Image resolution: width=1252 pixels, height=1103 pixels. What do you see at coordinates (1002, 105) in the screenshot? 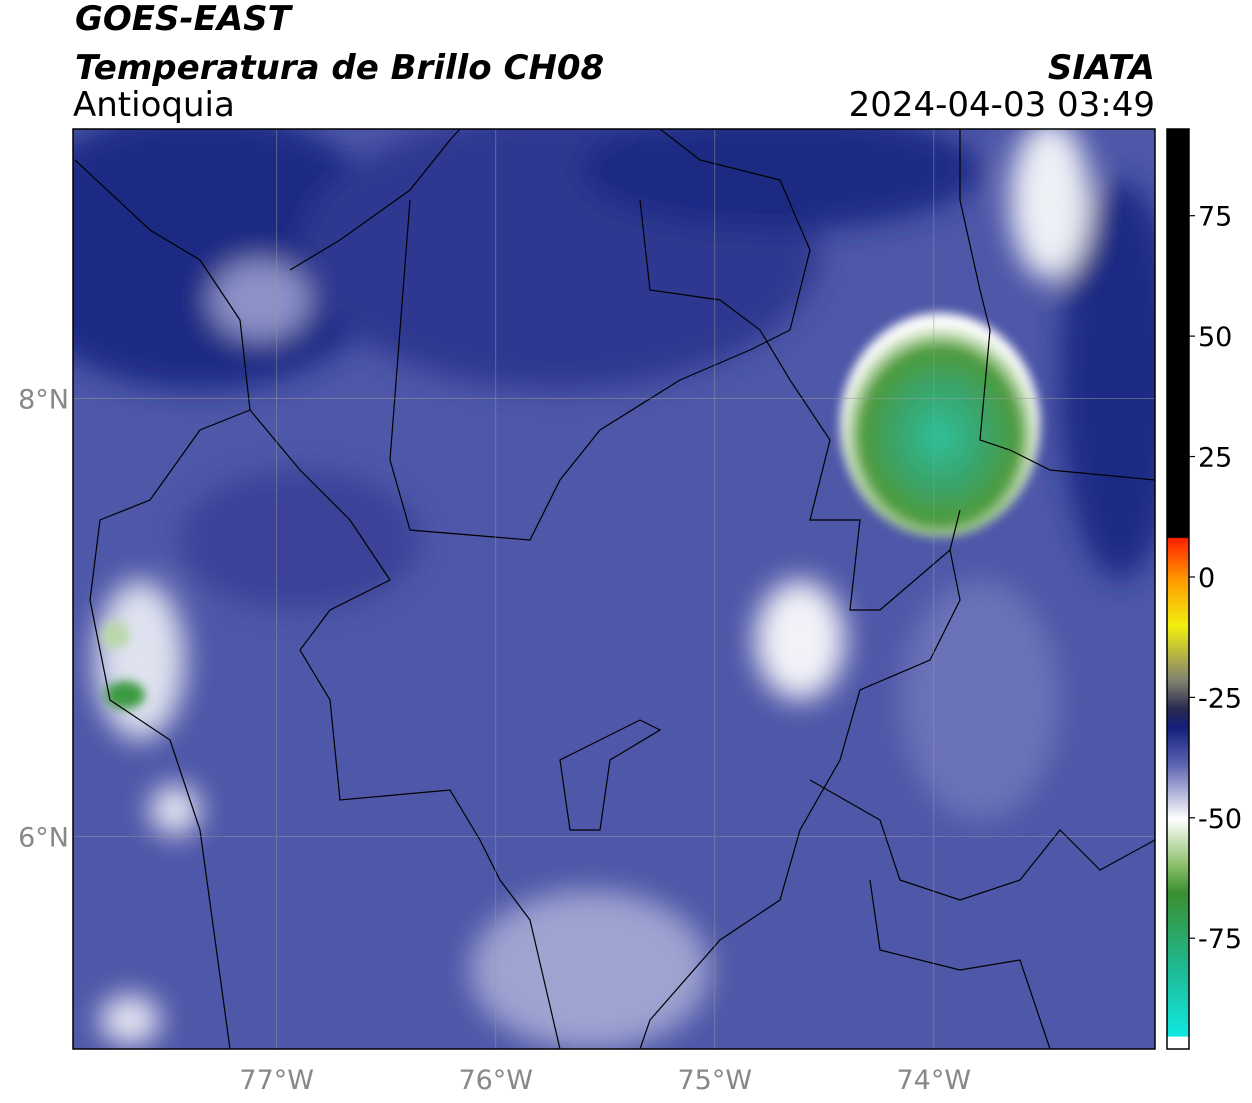
I see `timestamp: 2024-04-03 03:49` at bounding box center [1002, 105].